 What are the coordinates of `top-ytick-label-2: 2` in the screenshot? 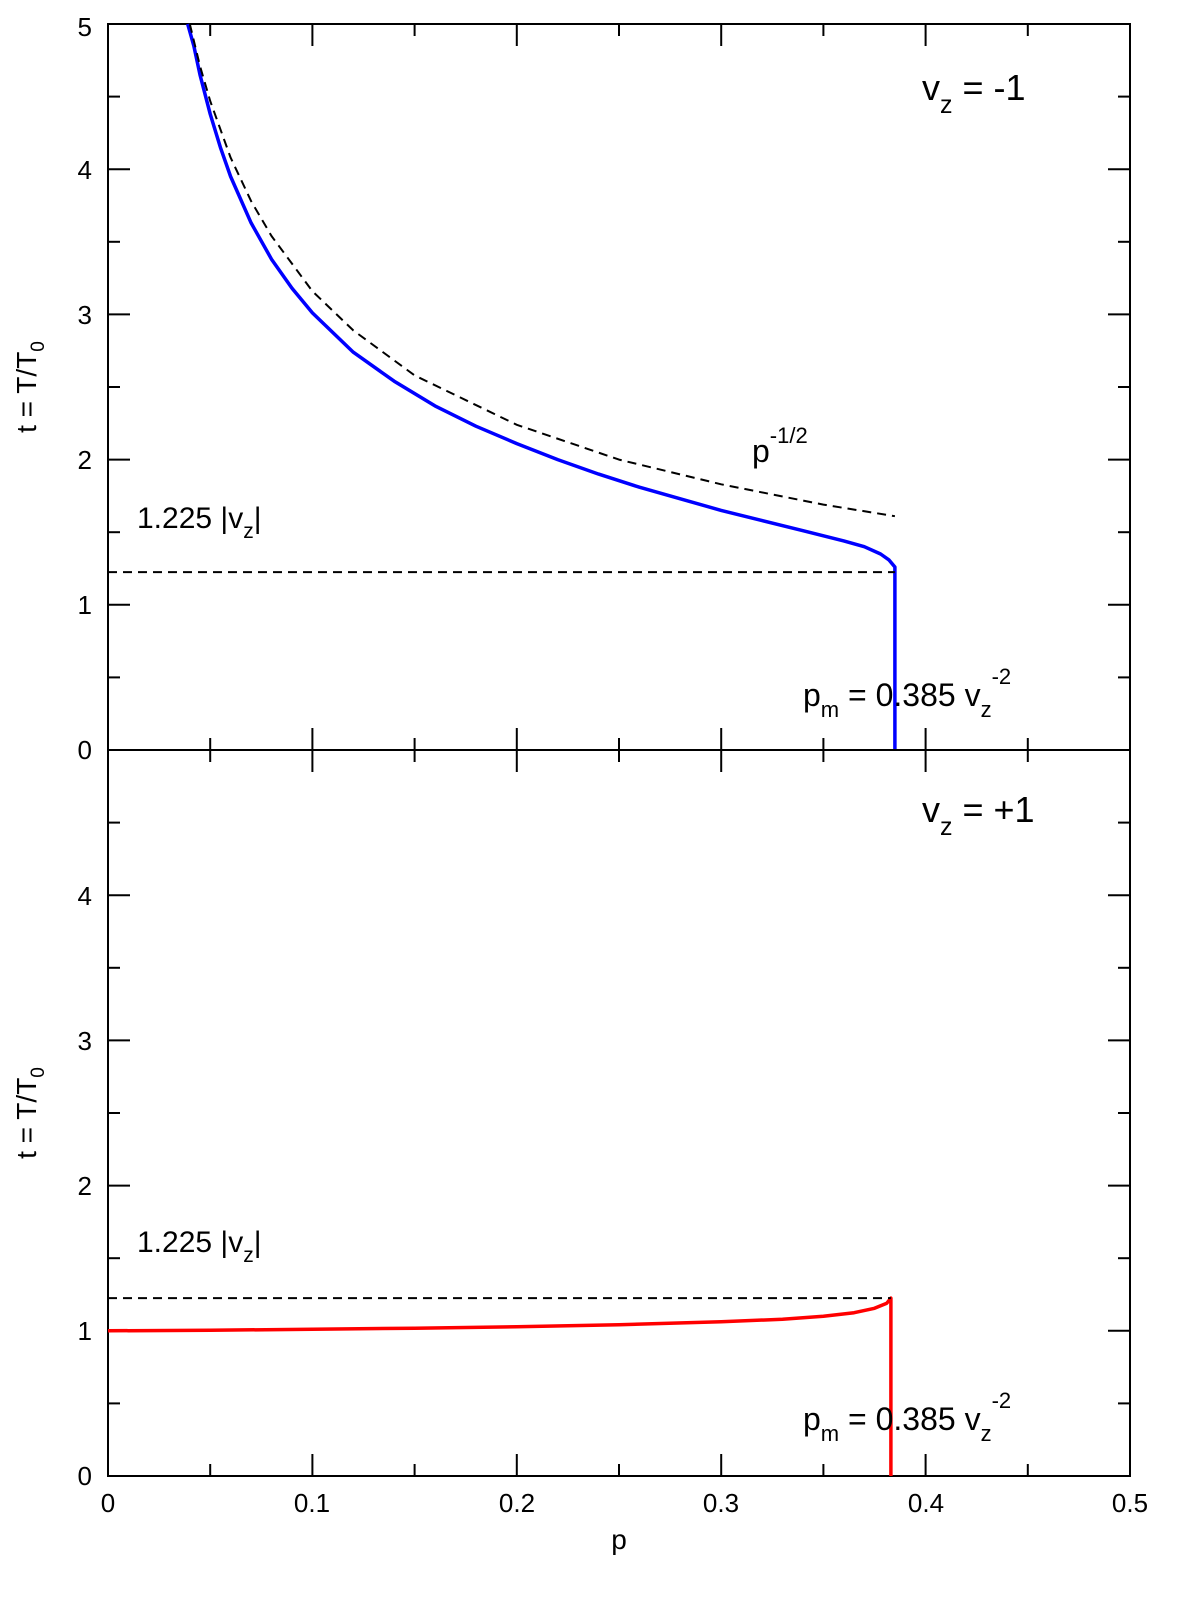 It's located at (85, 460).